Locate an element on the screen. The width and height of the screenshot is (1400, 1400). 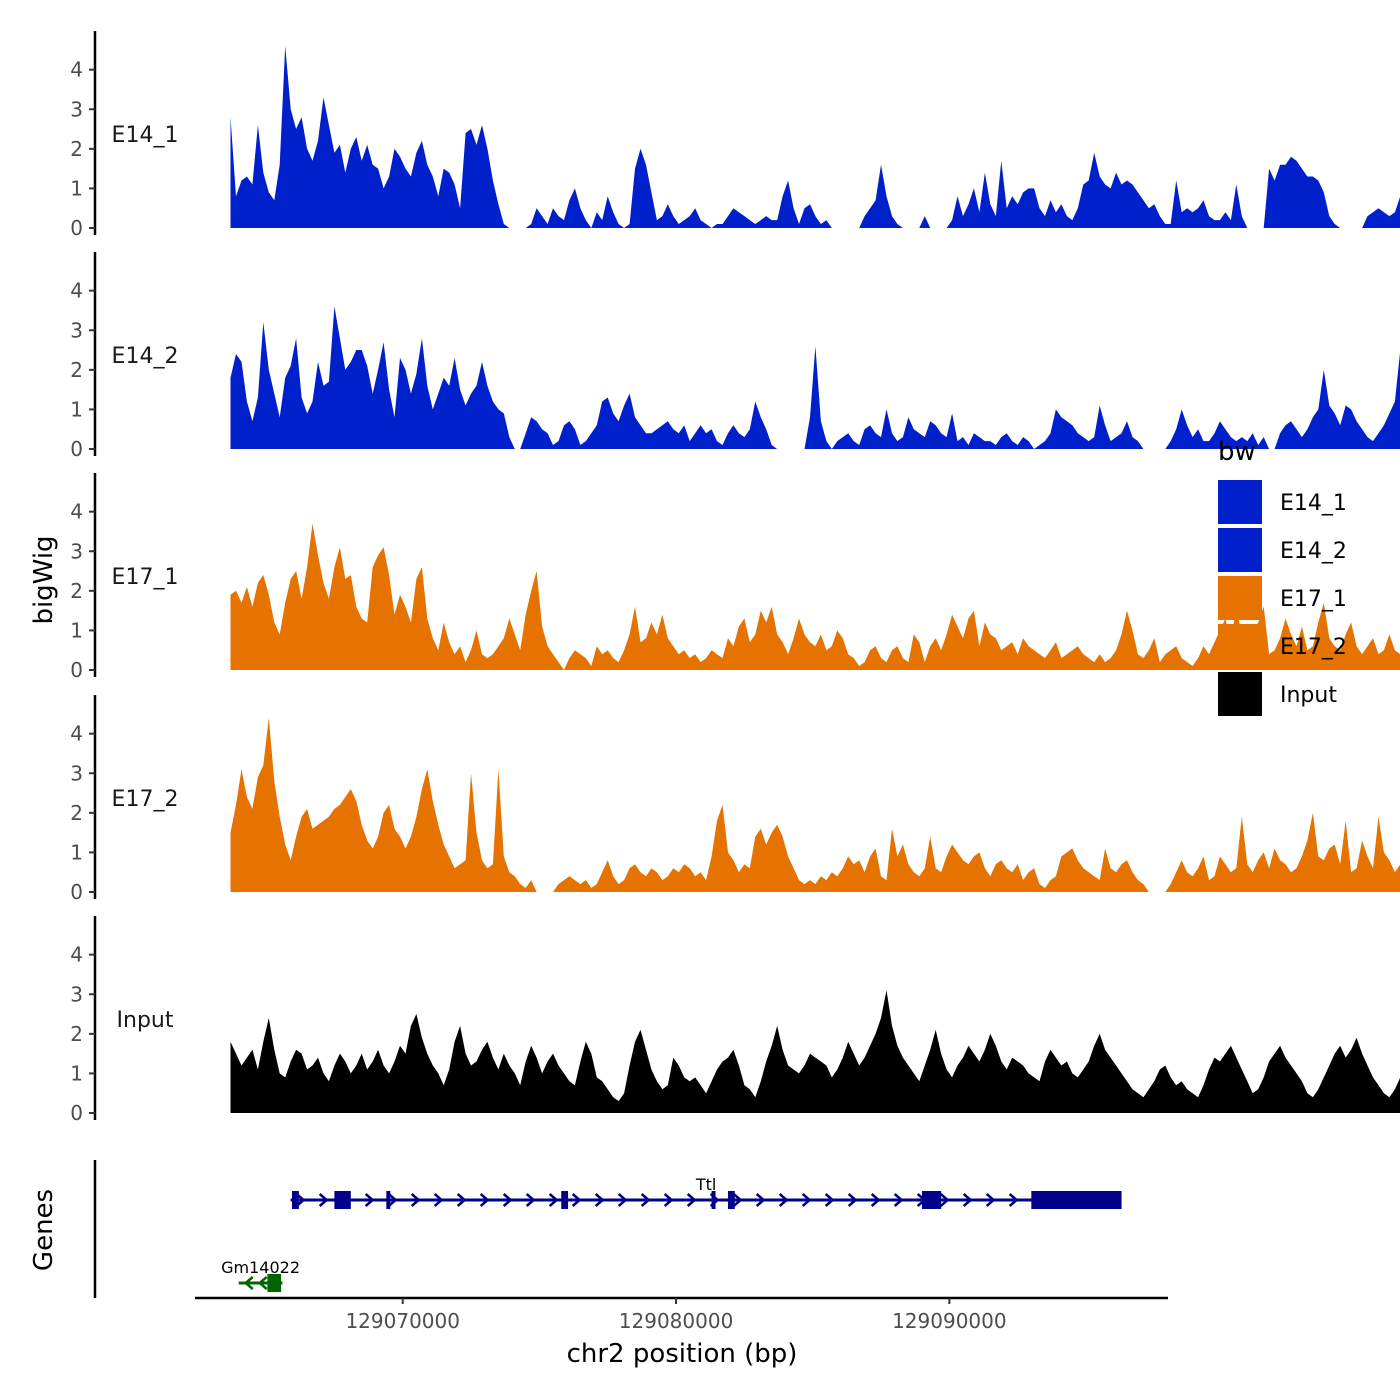
genes-track: Ttl Gm14022 is located at coordinates (607, 1229).